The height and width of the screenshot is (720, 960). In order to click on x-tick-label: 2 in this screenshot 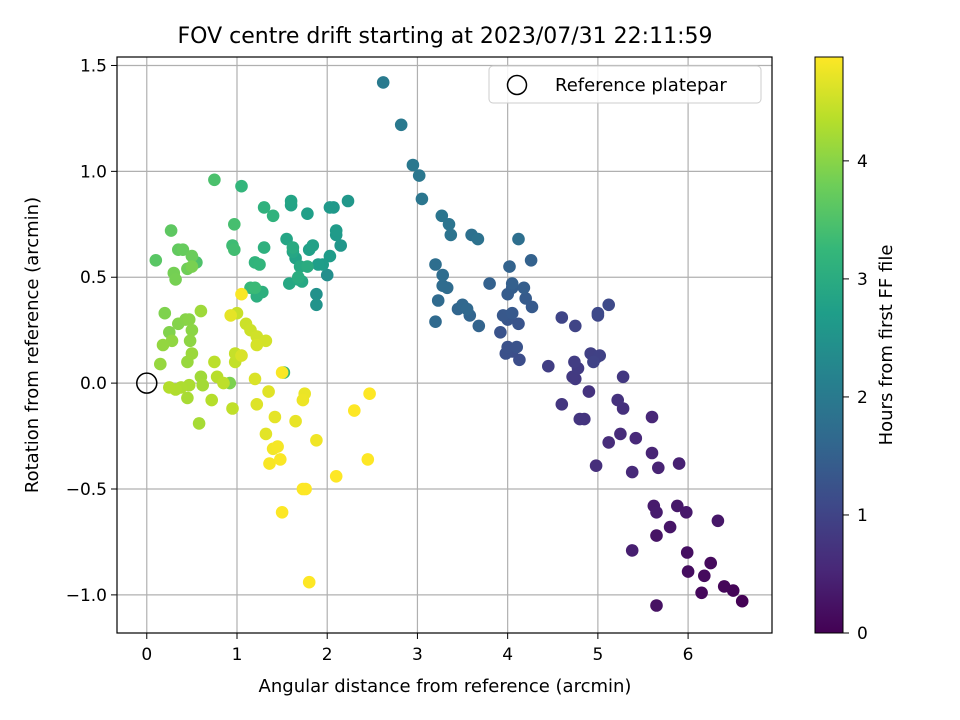, I will do `click(327, 655)`.